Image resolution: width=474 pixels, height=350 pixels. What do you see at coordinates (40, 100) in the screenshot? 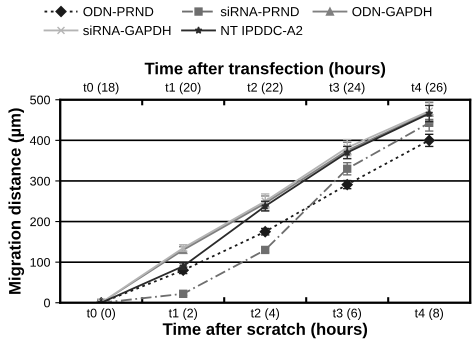
I see `y-tick-label: 500` at bounding box center [40, 100].